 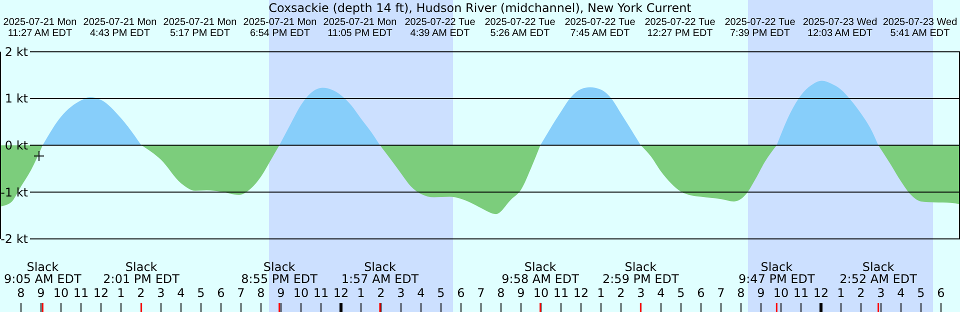 What do you see at coordinates (879, 273) in the screenshot?
I see `ref-line-label: Slack 2:52 AM EDT` at bounding box center [879, 273].